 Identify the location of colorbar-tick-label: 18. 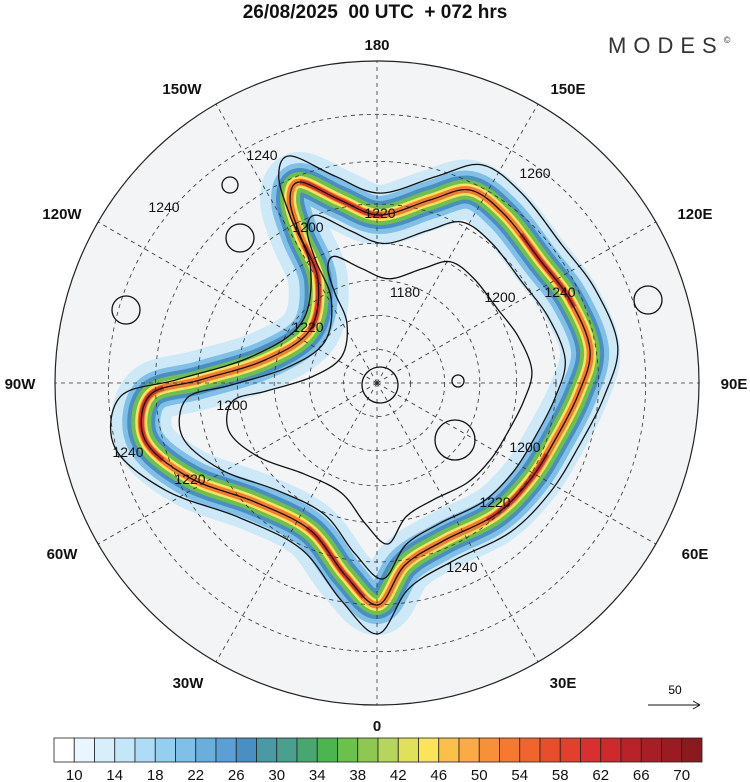
(155, 774).